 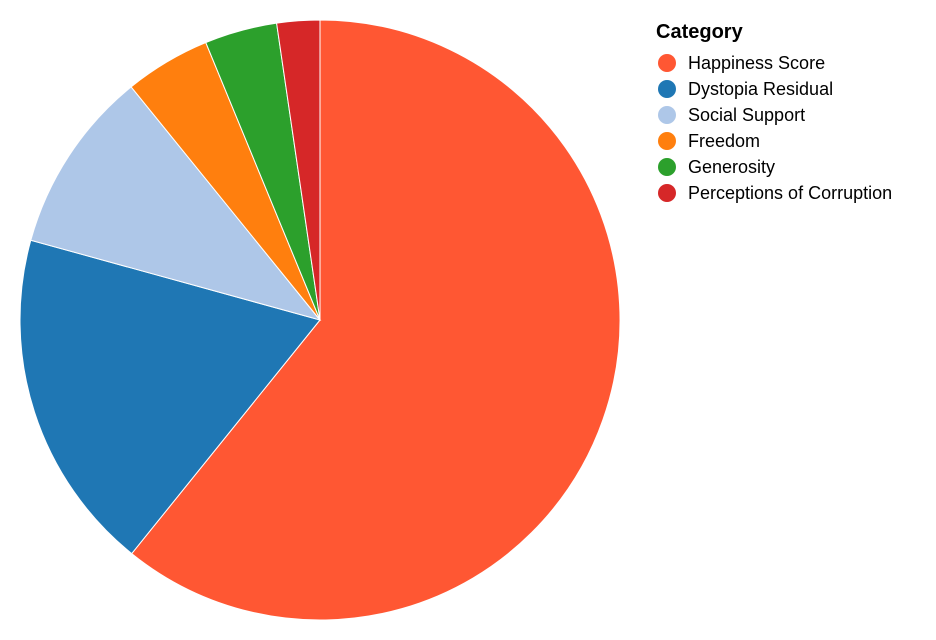 What do you see at coordinates (760, 89) in the screenshot?
I see `legend-label: Dystopia Residual` at bounding box center [760, 89].